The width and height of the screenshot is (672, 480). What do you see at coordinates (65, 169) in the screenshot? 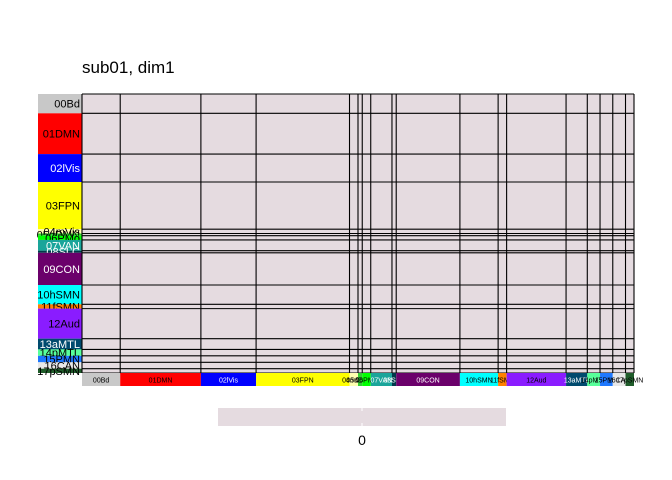
I see `y-network-label-02lVis: 02lVis` at bounding box center [65, 169].